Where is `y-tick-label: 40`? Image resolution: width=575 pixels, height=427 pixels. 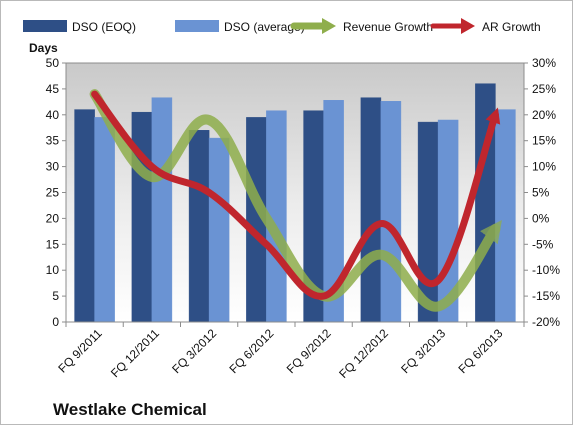
y-tick-label: 40 is located at coordinates (53, 115).